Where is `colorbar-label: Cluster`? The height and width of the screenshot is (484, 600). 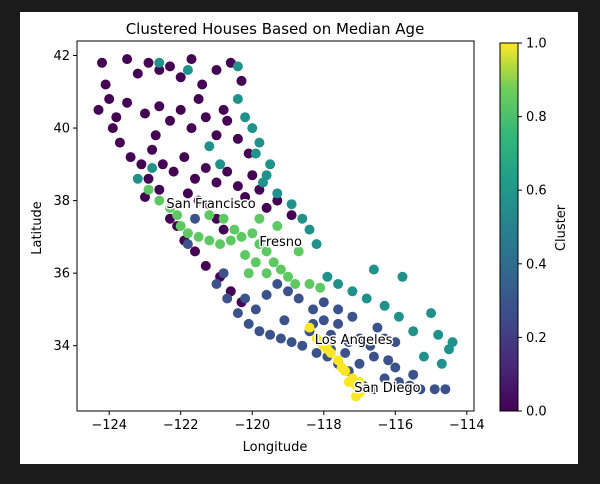
colorbar-label: Cluster is located at coordinates (561, 227).